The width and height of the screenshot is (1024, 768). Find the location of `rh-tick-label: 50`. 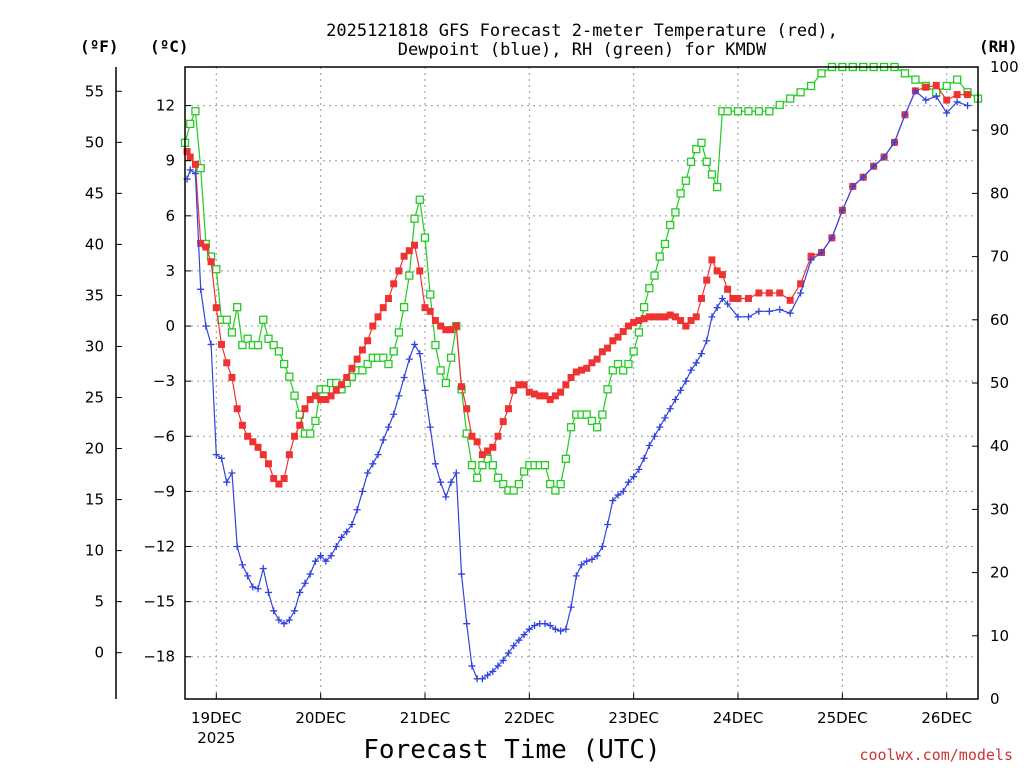

rh-tick-label: 50 is located at coordinates (999, 383).